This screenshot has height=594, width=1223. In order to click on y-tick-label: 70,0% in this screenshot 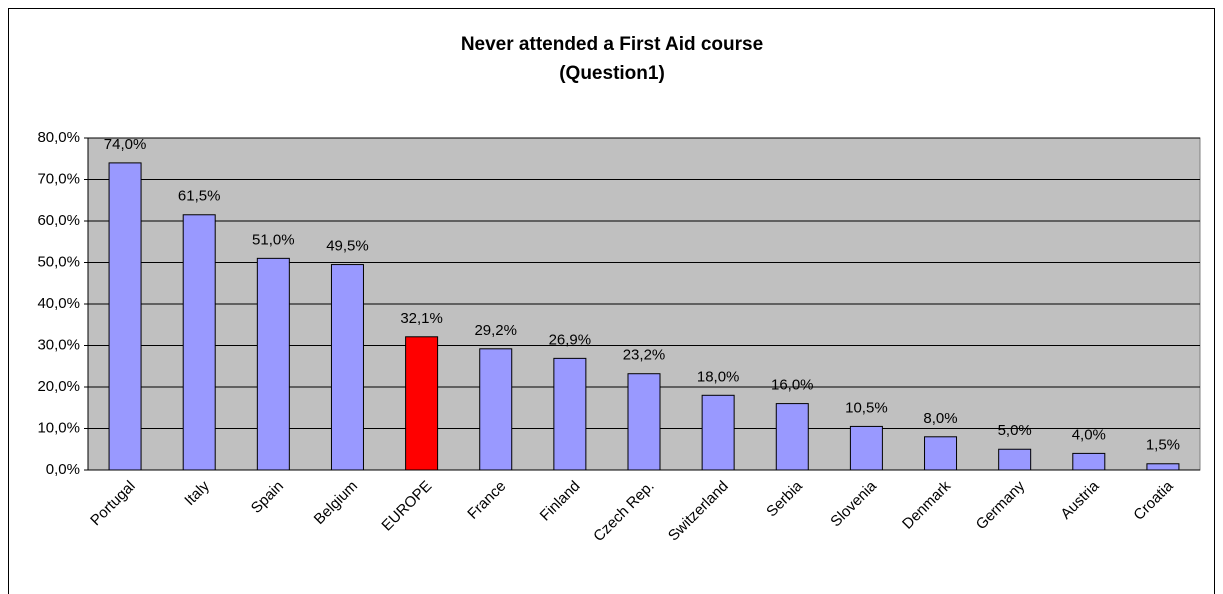, I will do `click(58, 178)`.